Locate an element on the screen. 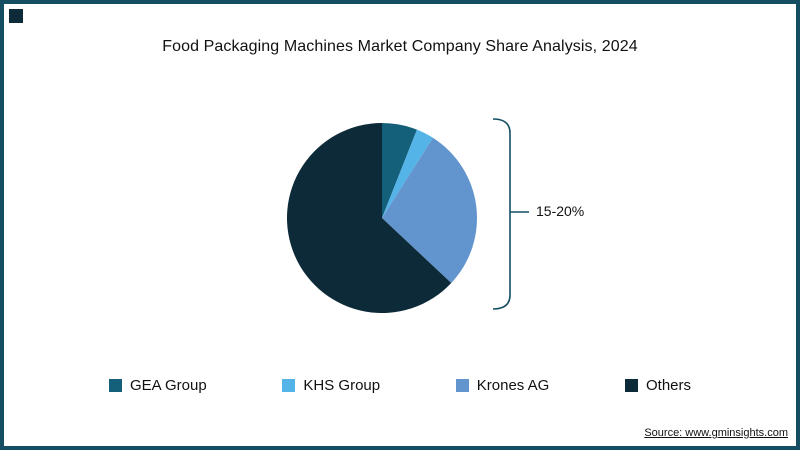  legend-item-gea-group: GEA Group is located at coordinates (158, 385).